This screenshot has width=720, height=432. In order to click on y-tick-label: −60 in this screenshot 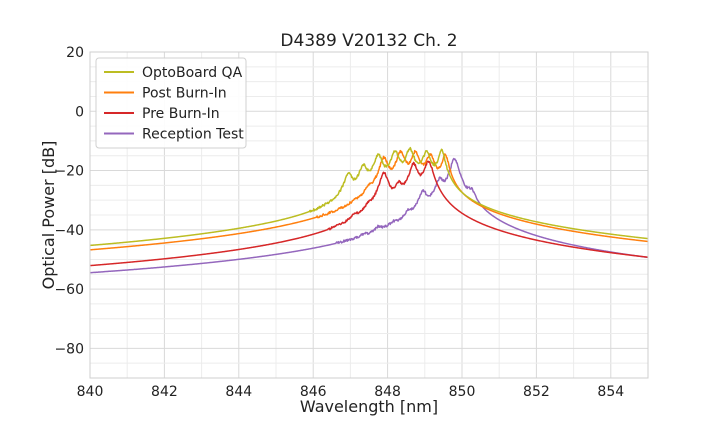, I will do `click(69, 290)`.